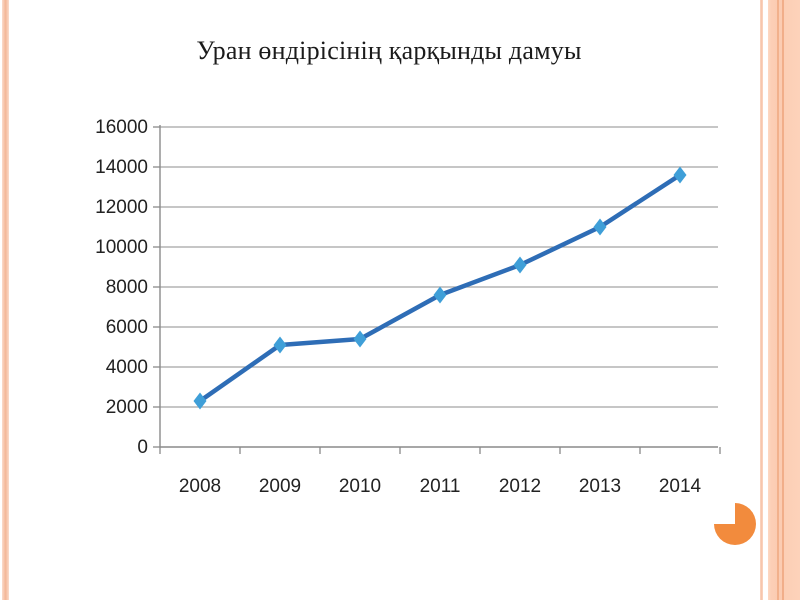 The height and width of the screenshot is (600, 800). I want to click on x-tick-label: 2011, so click(440, 486).